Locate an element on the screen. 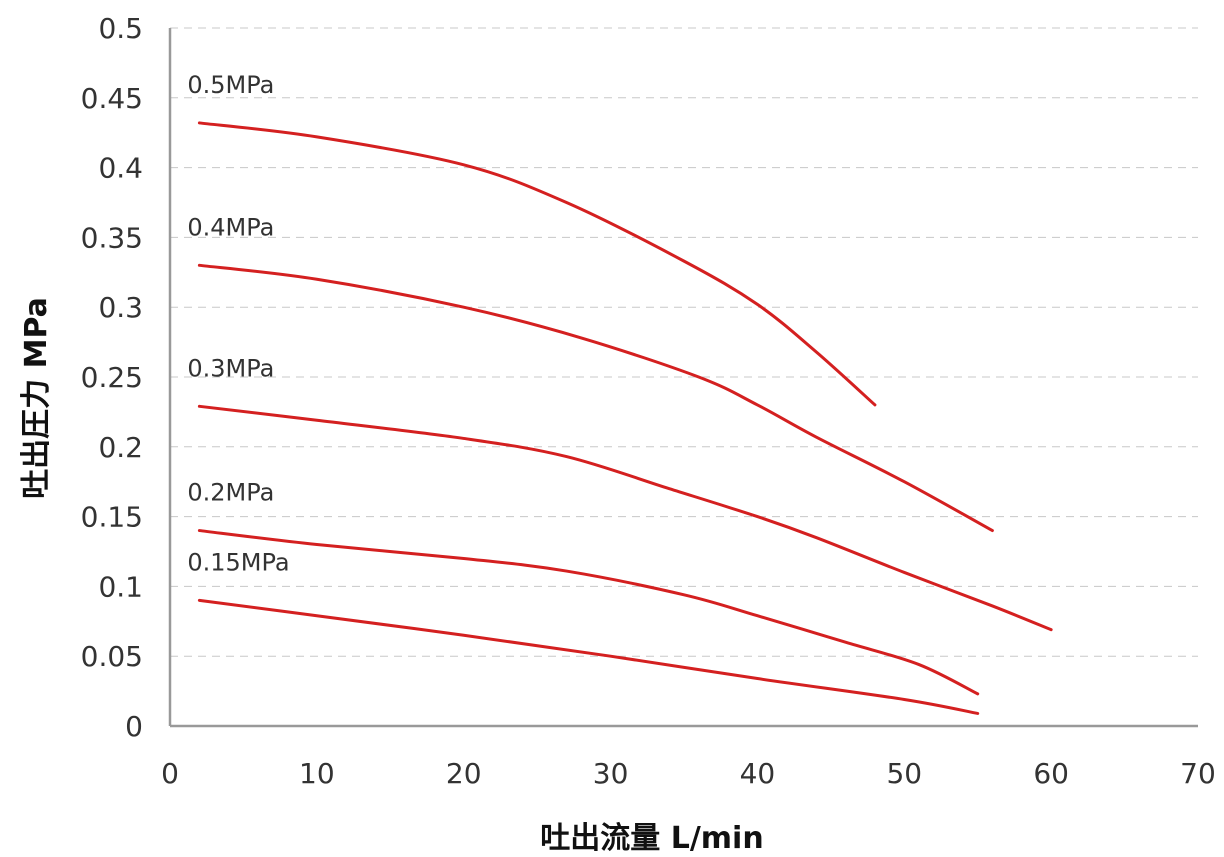 The height and width of the screenshot is (857, 1224). x-tick-label: 40 is located at coordinates (758, 773).